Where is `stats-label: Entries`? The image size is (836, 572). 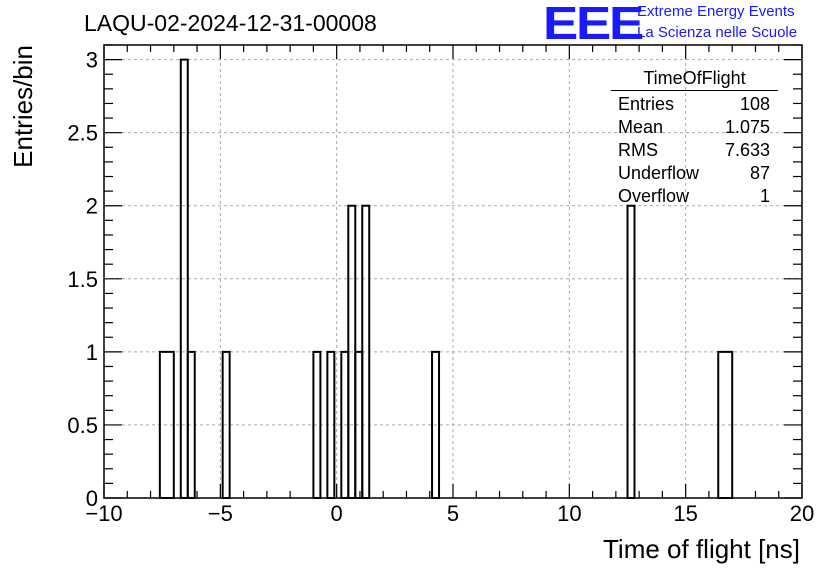
stats-label: Entries is located at coordinates (646, 104).